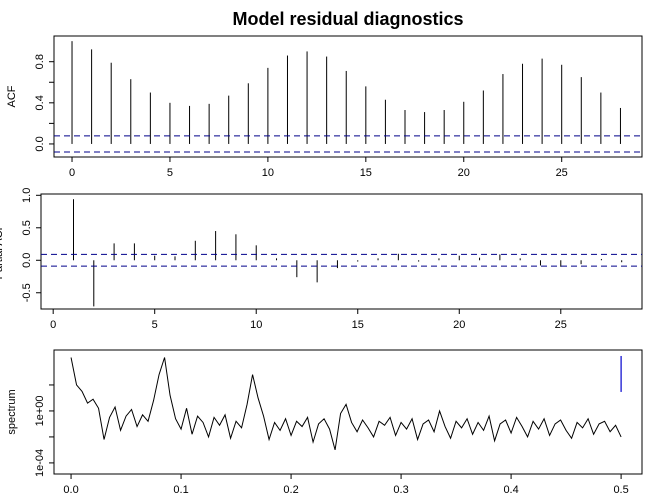 This screenshot has height=494, width=670. What do you see at coordinates (347, 19) in the screenshot?
I see `chart-title: Model residual diagnostics` at bounding box center [347, 19].